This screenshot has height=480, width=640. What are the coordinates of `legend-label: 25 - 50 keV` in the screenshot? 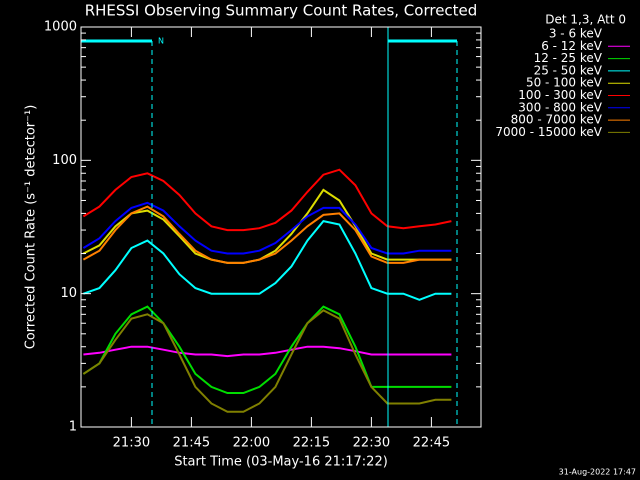 It's located at (568, 70).